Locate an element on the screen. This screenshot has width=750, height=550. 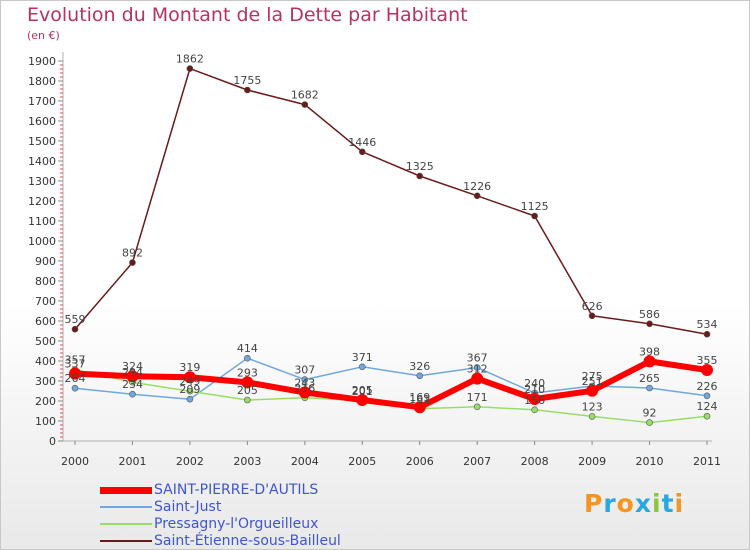
data-label: 264 is located at coordinates (75, 378).